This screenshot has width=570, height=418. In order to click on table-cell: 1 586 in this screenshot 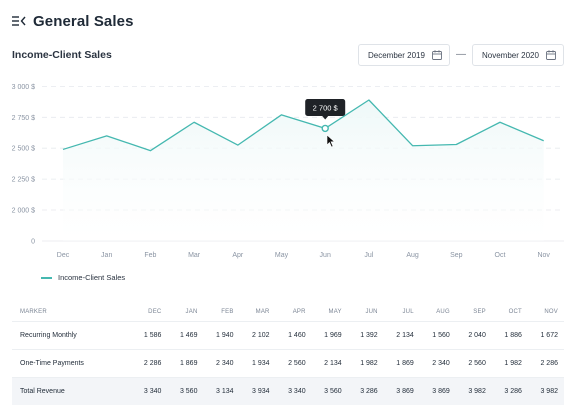, I will do `click(149, 334)`.